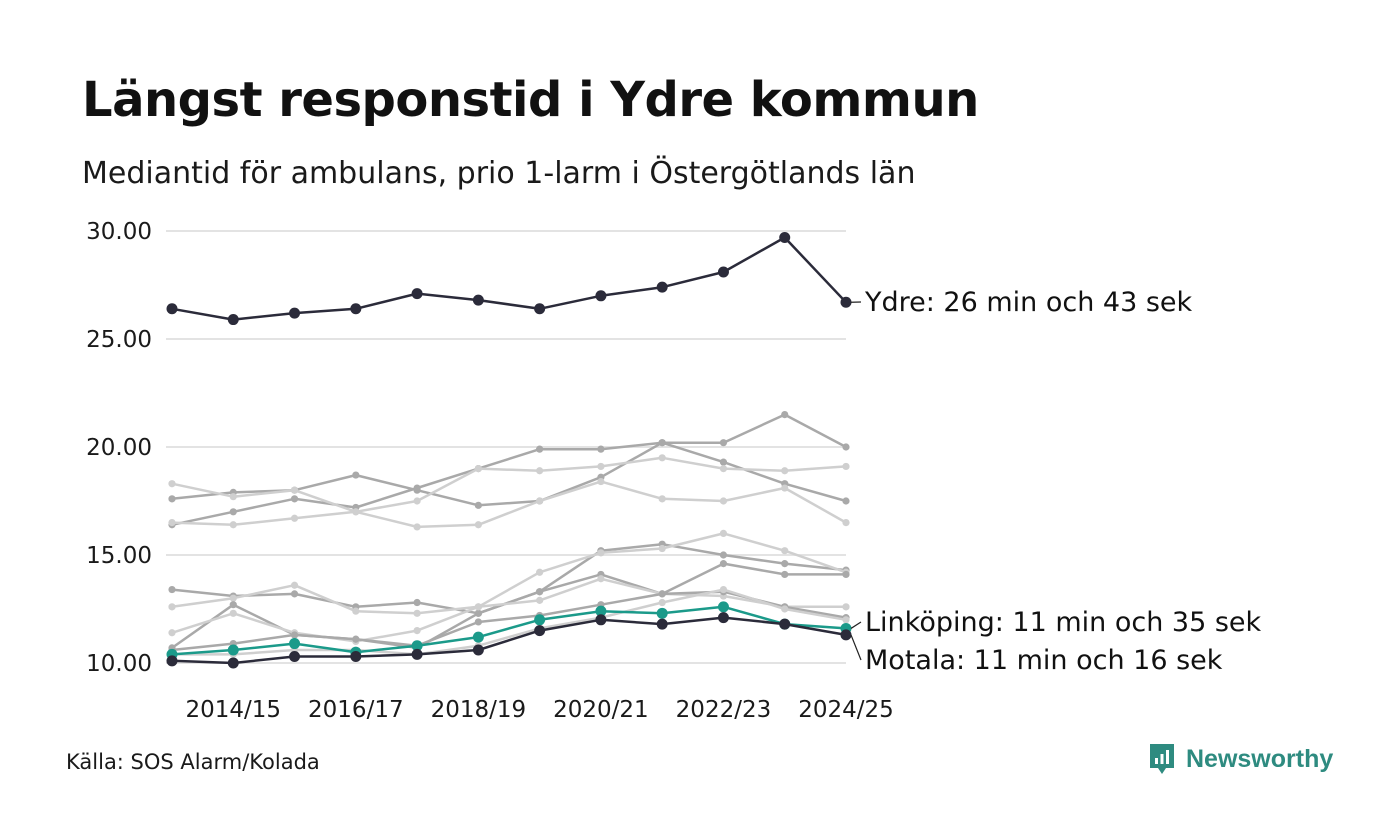 This screenshot has width=1400, height=840. What do you see at coordinates (119, 340) in the screenshot?
I see `y-tick-label: 25.00` at bounding box center [119, 340].